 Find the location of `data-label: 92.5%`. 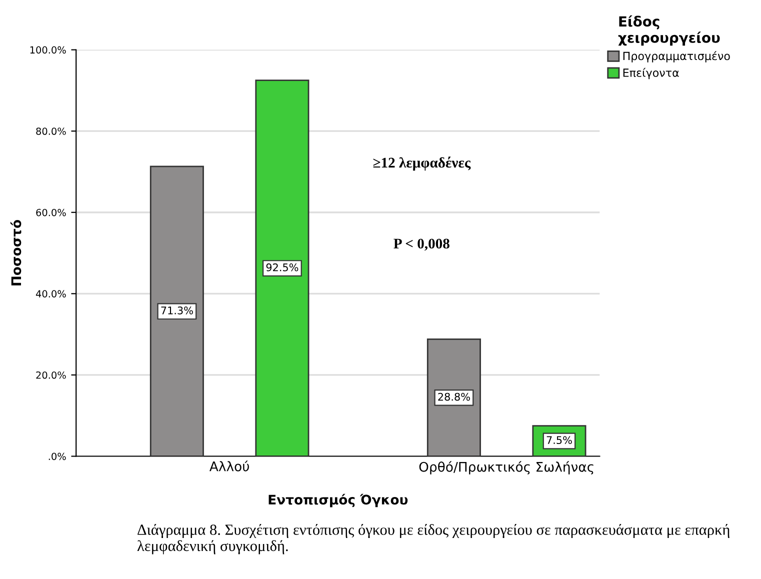

data-label: 92.5% is located at coordinates (282, 267).